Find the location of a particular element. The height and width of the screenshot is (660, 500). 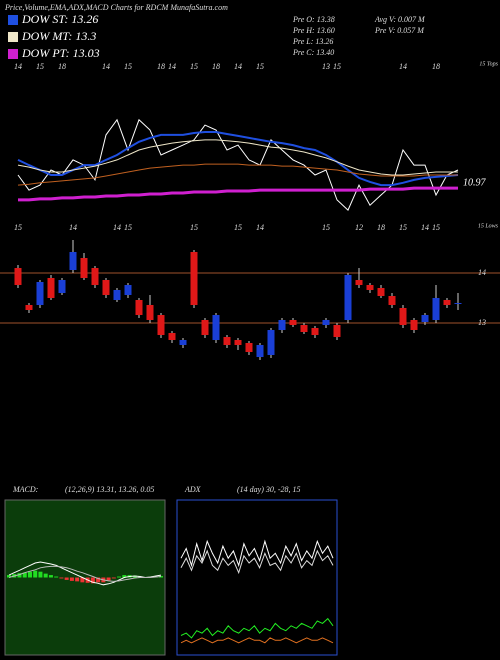

note: 15 Tops is located at coordinates (488, 64).